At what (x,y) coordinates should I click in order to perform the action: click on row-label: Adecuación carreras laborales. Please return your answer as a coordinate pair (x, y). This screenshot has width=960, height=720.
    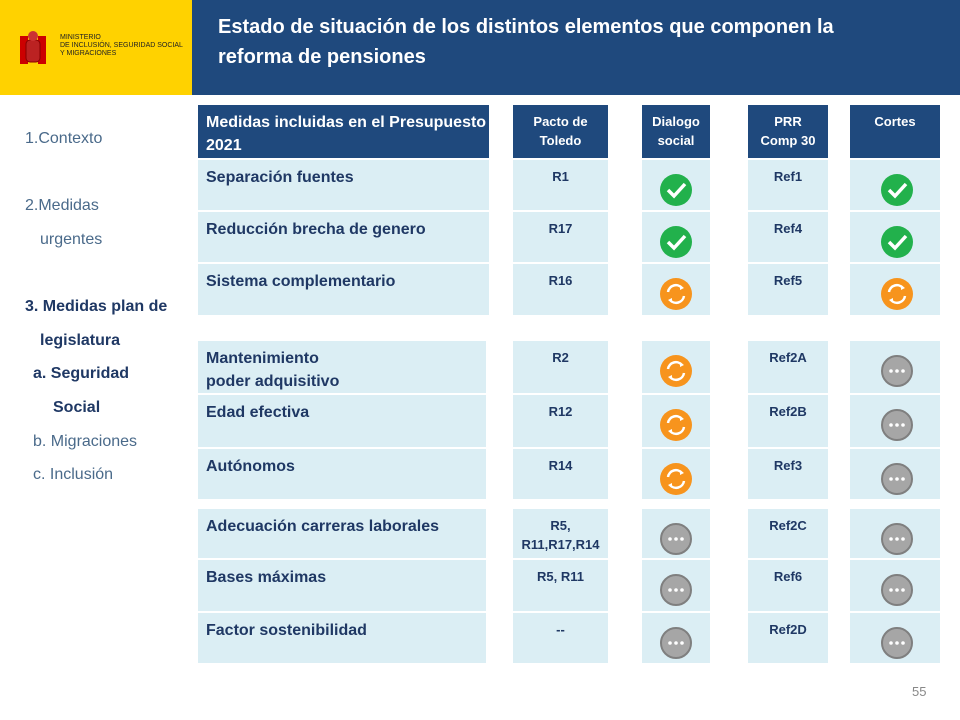
    Looking at the image, I should click on (342, 533).